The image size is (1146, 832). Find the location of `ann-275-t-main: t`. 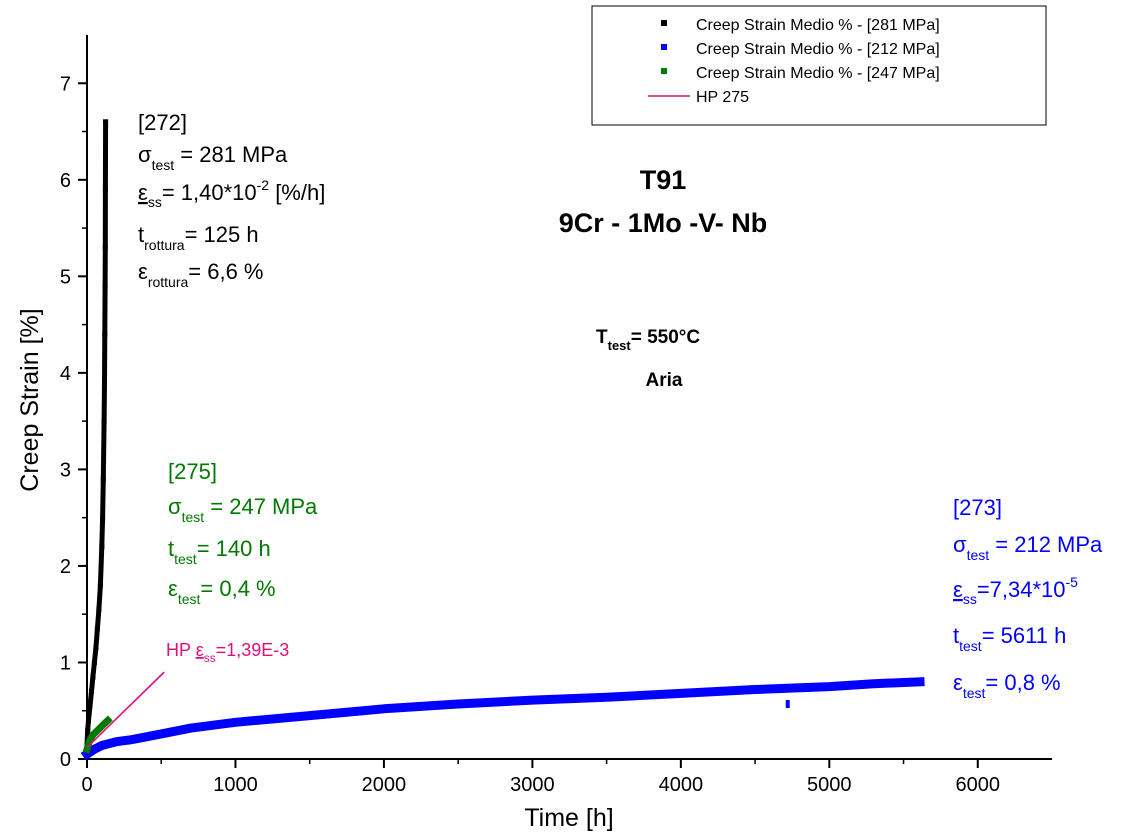

ann-275-t-main: t is located at coordinates (171, 548).